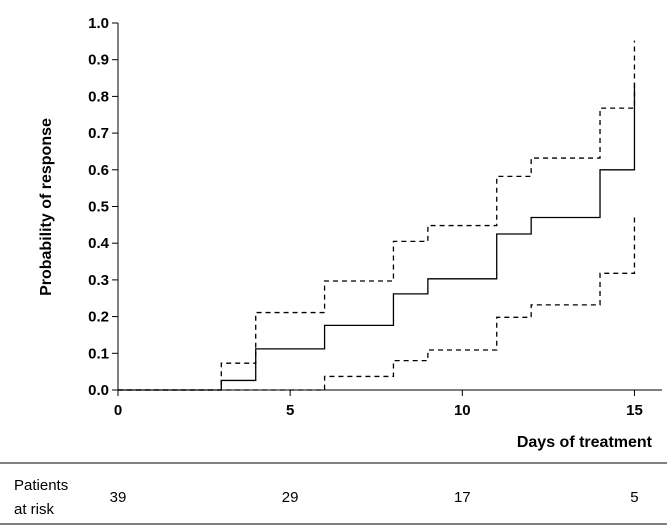 The height and width of the screenshot is (529, 667). Describe the element at coordinates (98, 353) in the screenshot. I see `y-tick-label: 0.1` at that location.